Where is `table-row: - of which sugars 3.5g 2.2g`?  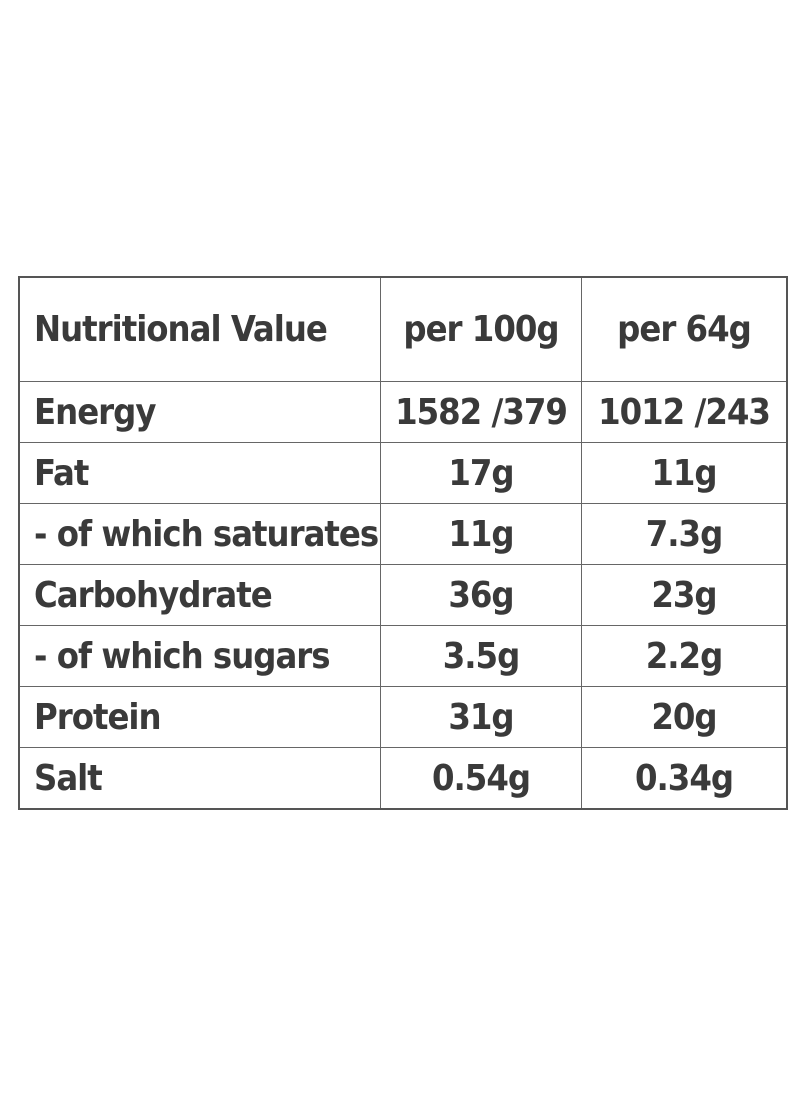
table-row: - of which sugars 3.5g 2.2g is located at coordinates (403, 656).